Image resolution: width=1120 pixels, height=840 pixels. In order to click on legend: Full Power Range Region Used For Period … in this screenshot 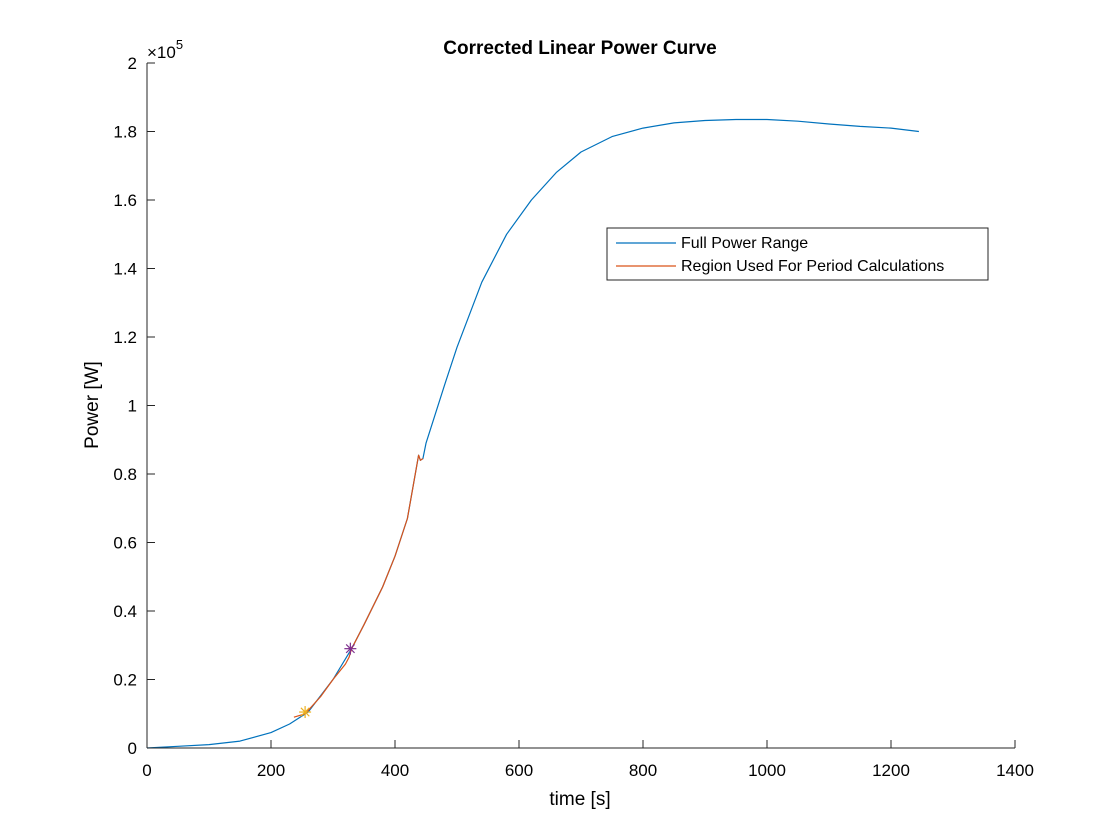, I will do `click(797, 254)`.